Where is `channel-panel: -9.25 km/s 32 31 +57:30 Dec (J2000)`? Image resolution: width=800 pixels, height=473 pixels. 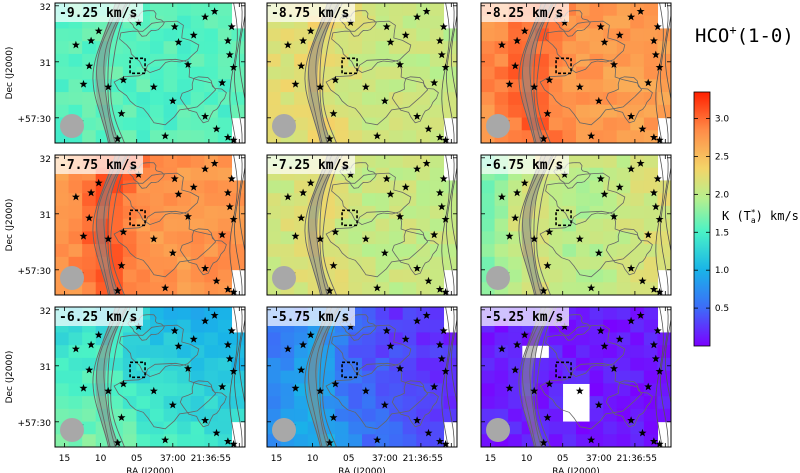
channel-panel: -9.25 km/s 32 31 +57:30 Dec (J2000) is located at coordinates (125, 73).